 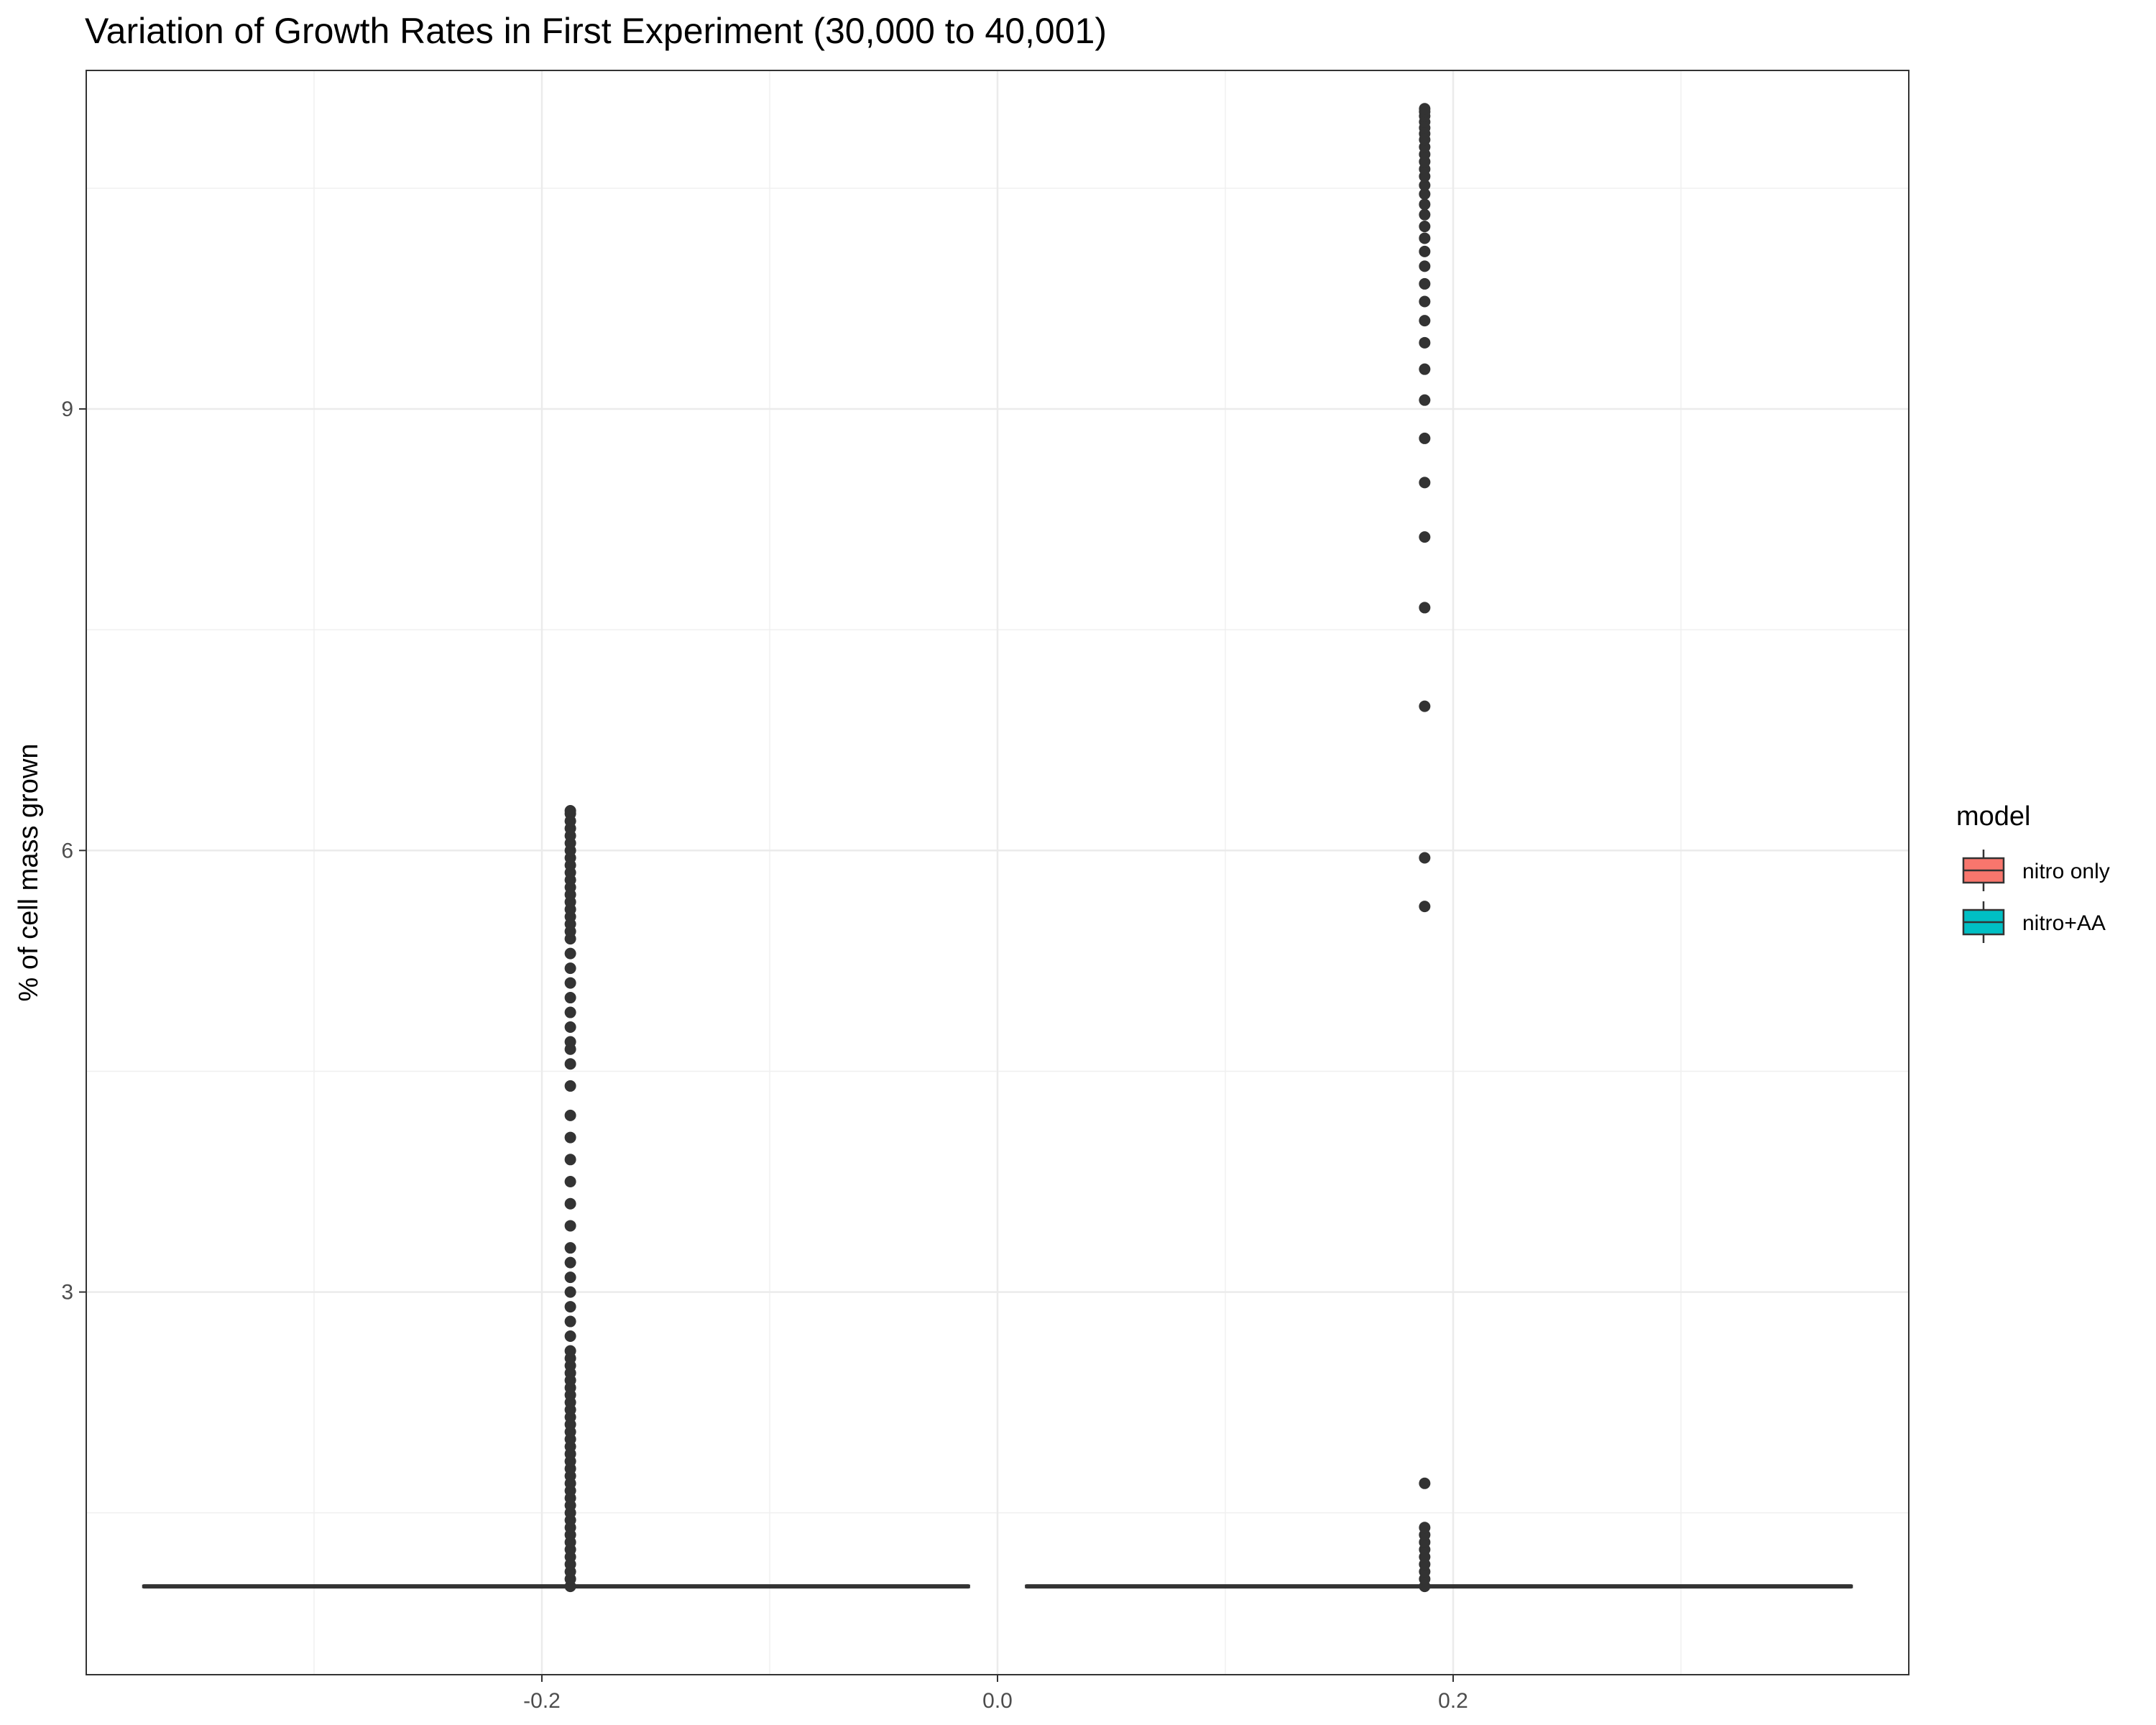 What do you see at coordinates (73, 851) in the screenshot?
I see `y-axis: 3 6 9` at bounding box center [73, 851].